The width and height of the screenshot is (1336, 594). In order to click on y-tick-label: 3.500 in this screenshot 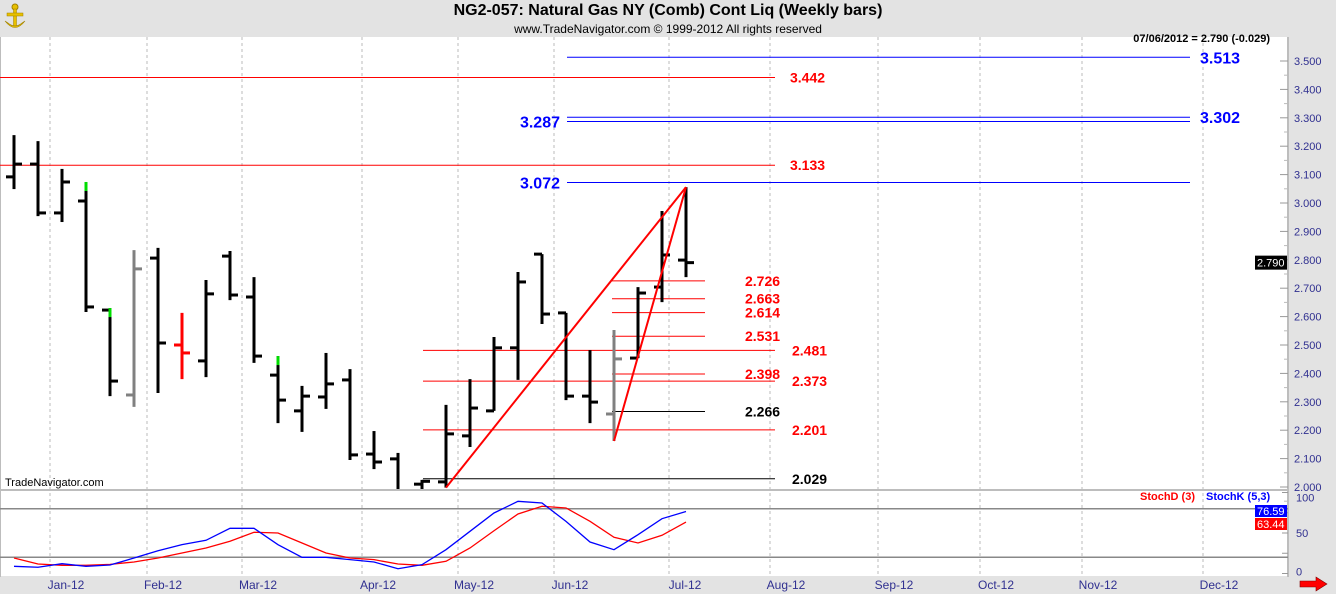, I will do `click(1308, 62)`.